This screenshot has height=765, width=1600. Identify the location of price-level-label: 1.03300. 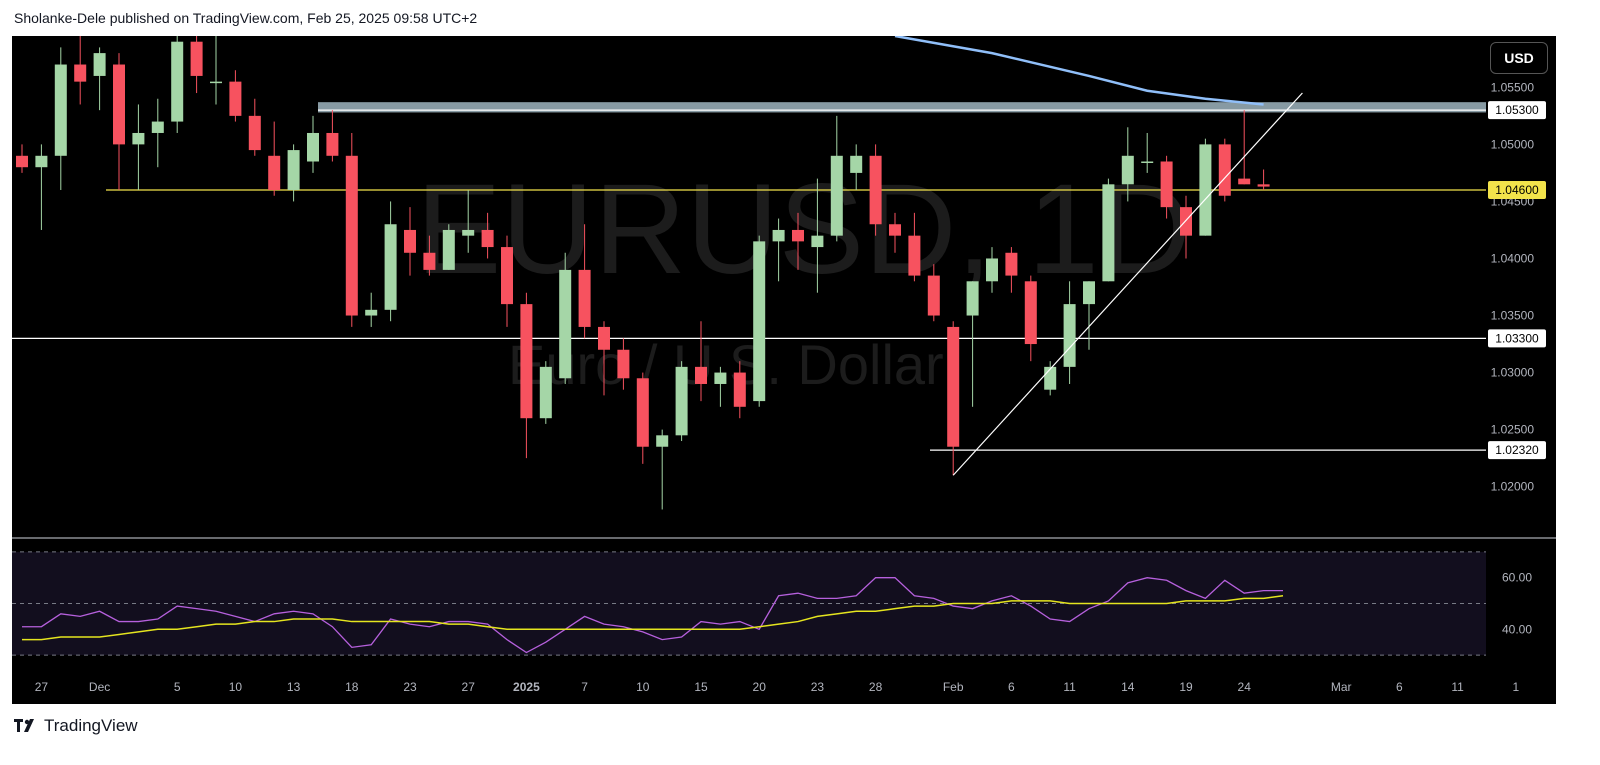
(1517, 338).